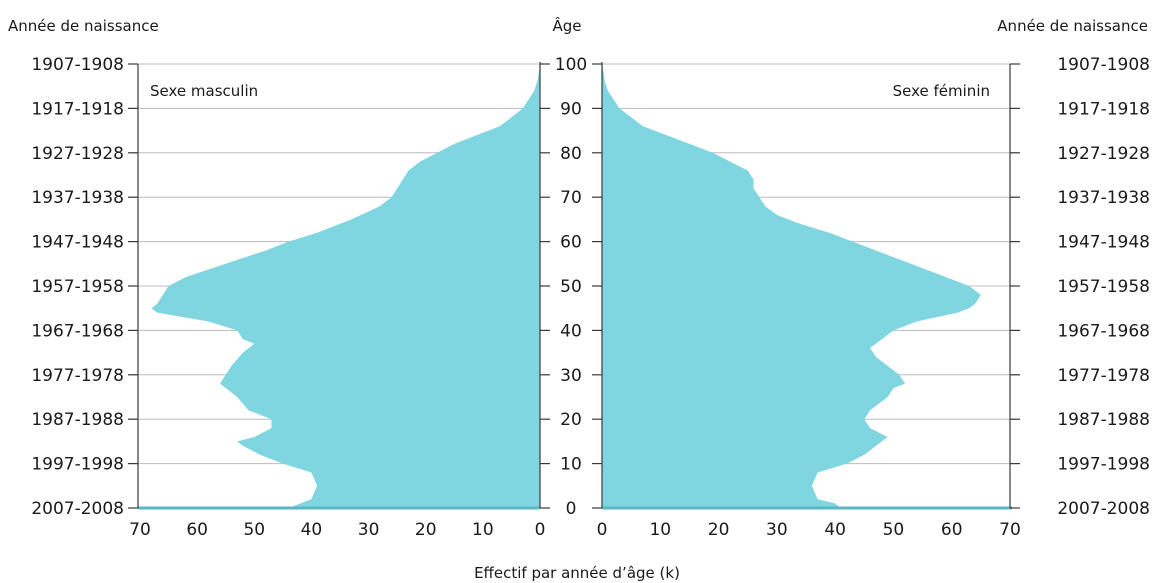 The image size is (1154, 583). Describe the element at coordinates (835, 530) in the screenshot. I see `x-tick-label-right: 40` at that location.